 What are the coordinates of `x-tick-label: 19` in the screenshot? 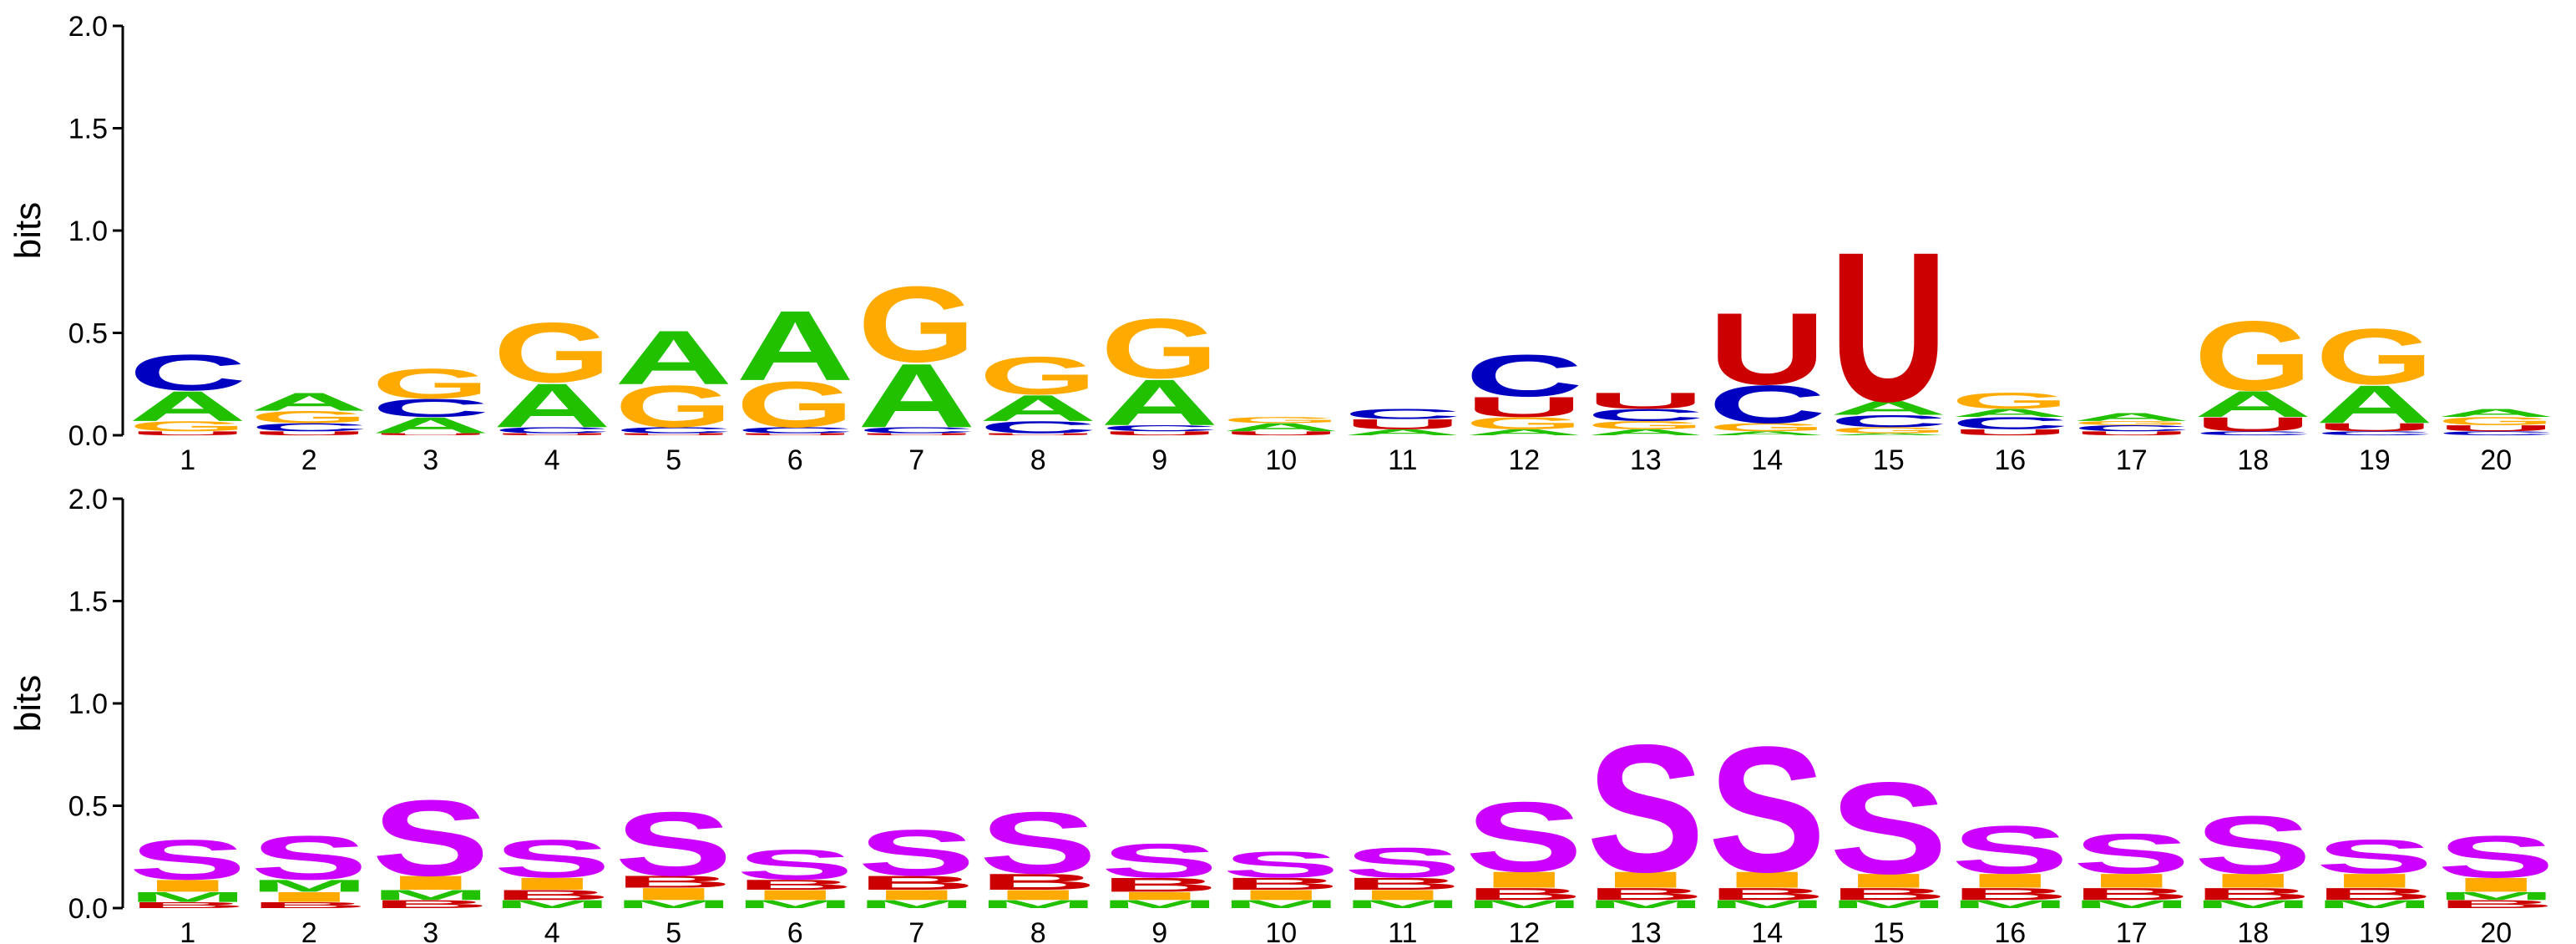 It's located at (2375, 930).